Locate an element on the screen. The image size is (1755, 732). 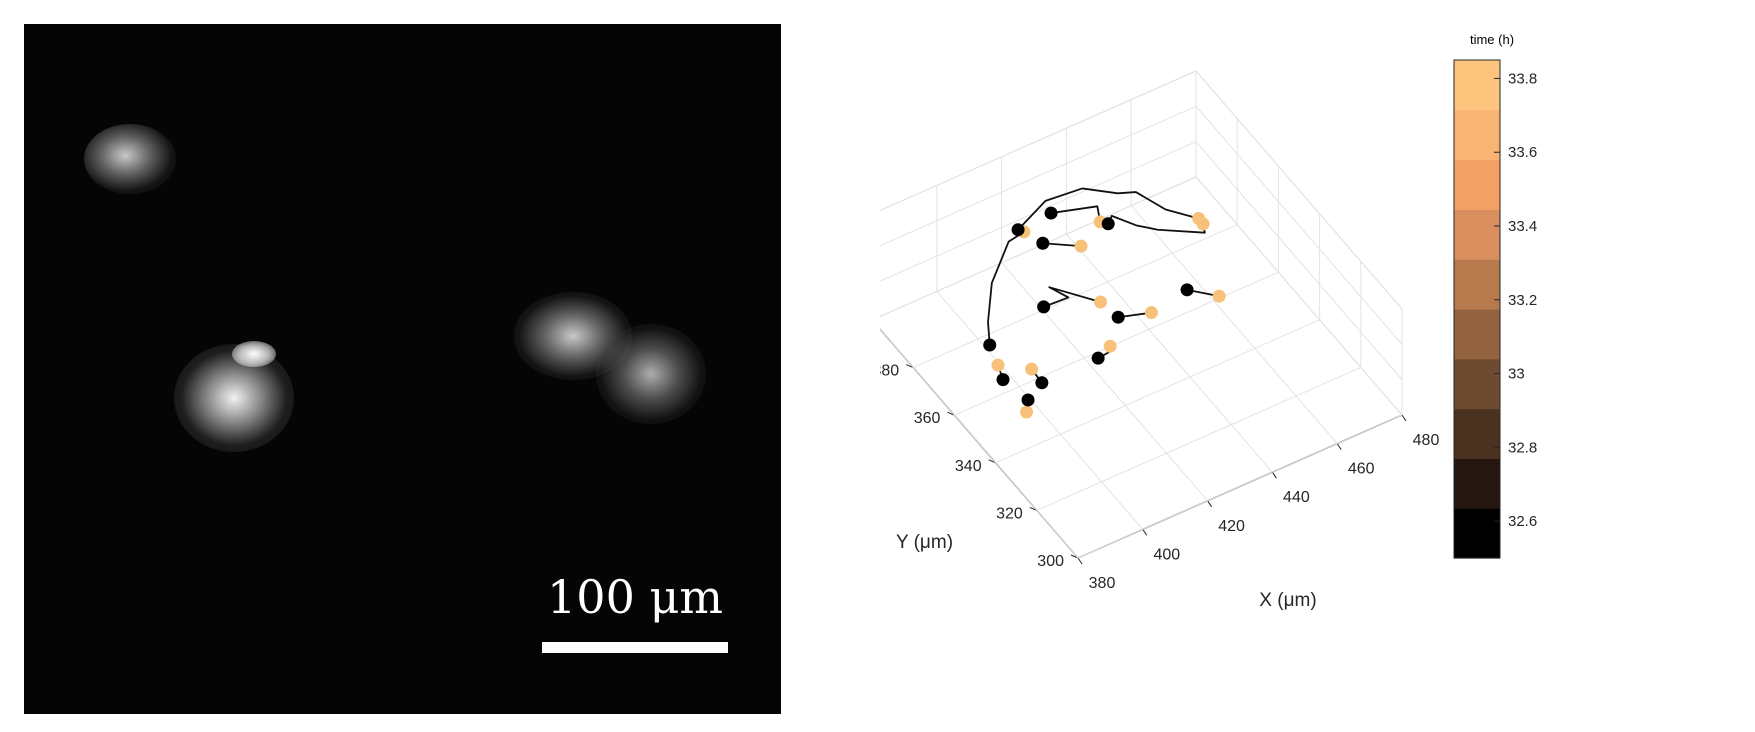
y-tick-label: 340 is located at coordinates (968, 466).